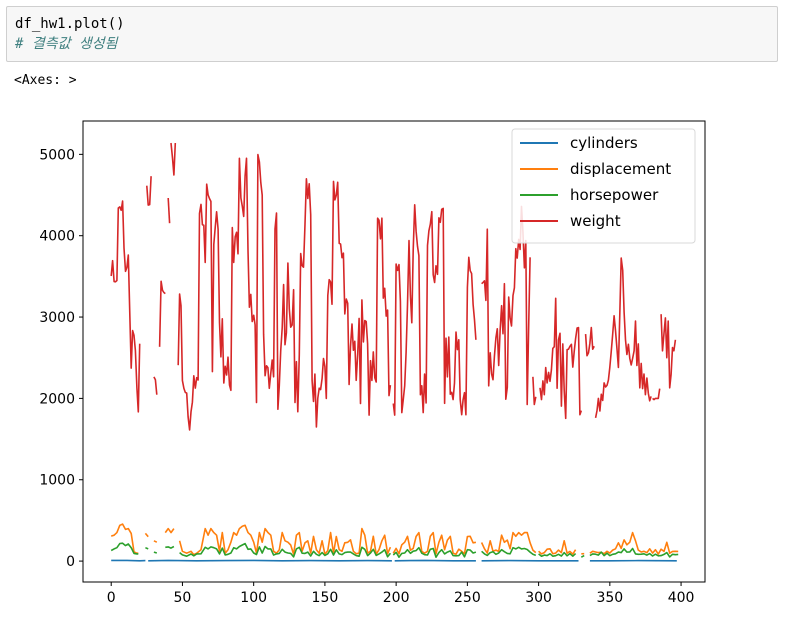 This screenshot has width=787, height=631. I want to click on x-tick-label: 150, so click(325, 598).